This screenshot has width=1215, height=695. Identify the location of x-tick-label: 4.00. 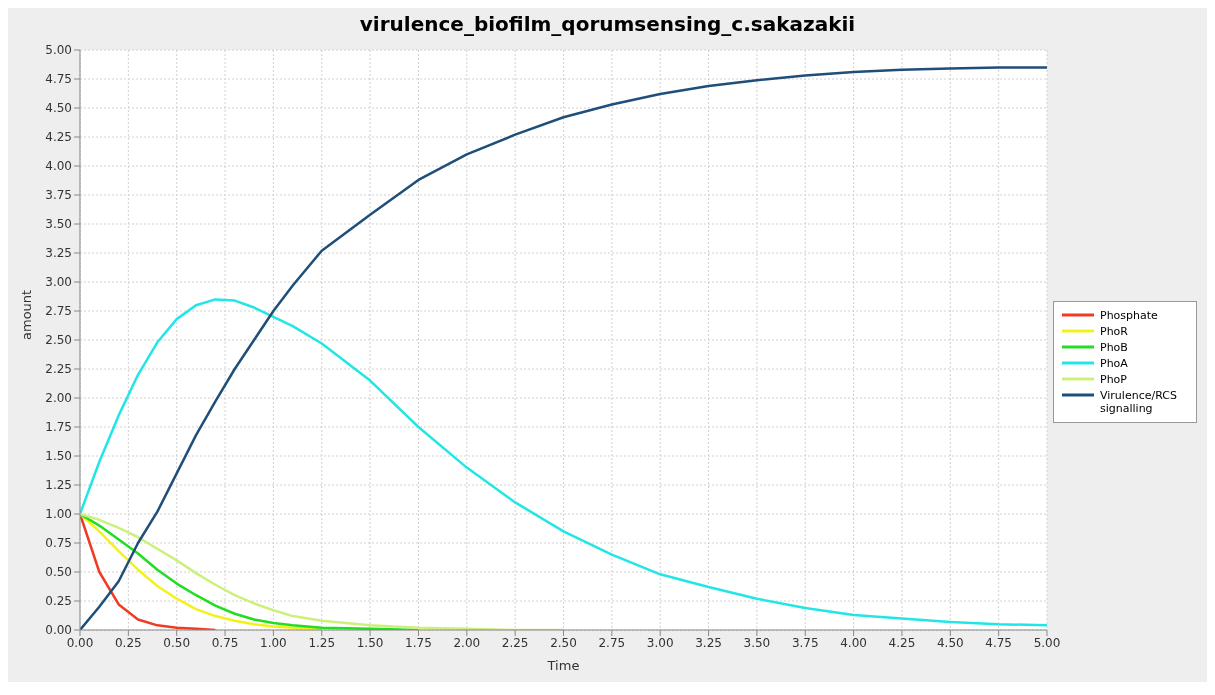
(853, 642).